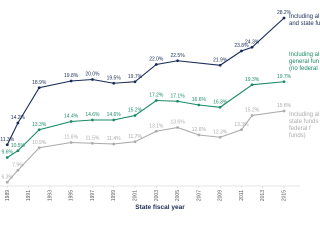 The height and width of the screenshot is (240, 320). What do you see at coordinates (177, 96) in the screenshot?
I see `data-label: 17.1%` at bounding box center [177, 96].